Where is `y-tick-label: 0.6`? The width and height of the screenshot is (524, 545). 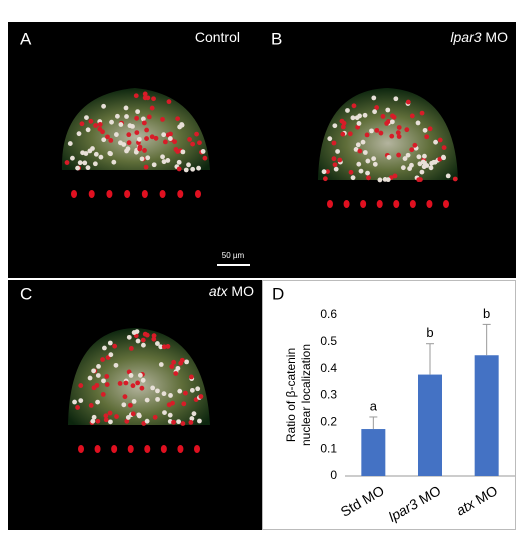 y-tick-label: 0.6 is located at coordinates (328, 314).